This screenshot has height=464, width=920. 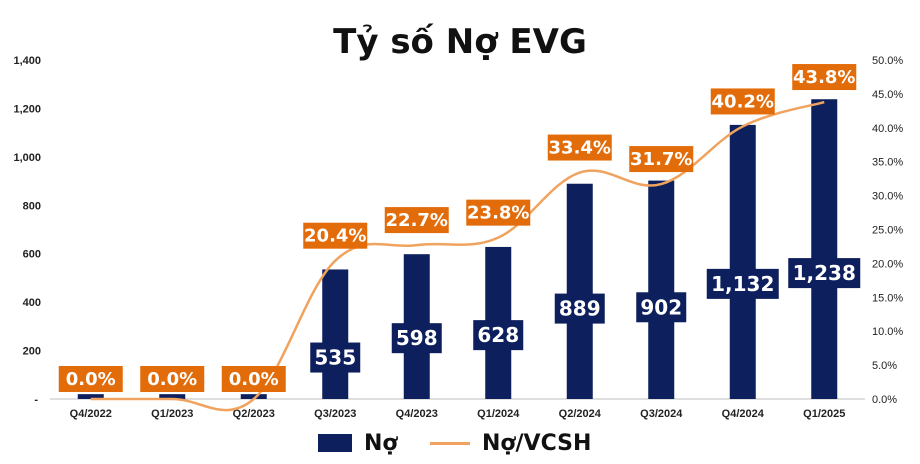 What do you see at coordinates (887, 298) in the screenshot?
I see `y-right-tick-label: 15.0%` at bounding box center [887, 298].